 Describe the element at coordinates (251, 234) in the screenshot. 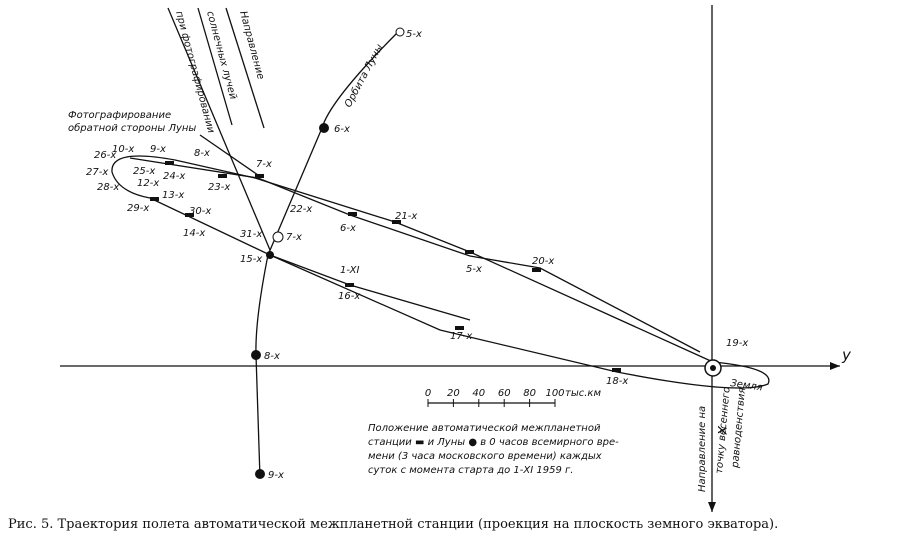

I see `day-label: 31-х` at that location.